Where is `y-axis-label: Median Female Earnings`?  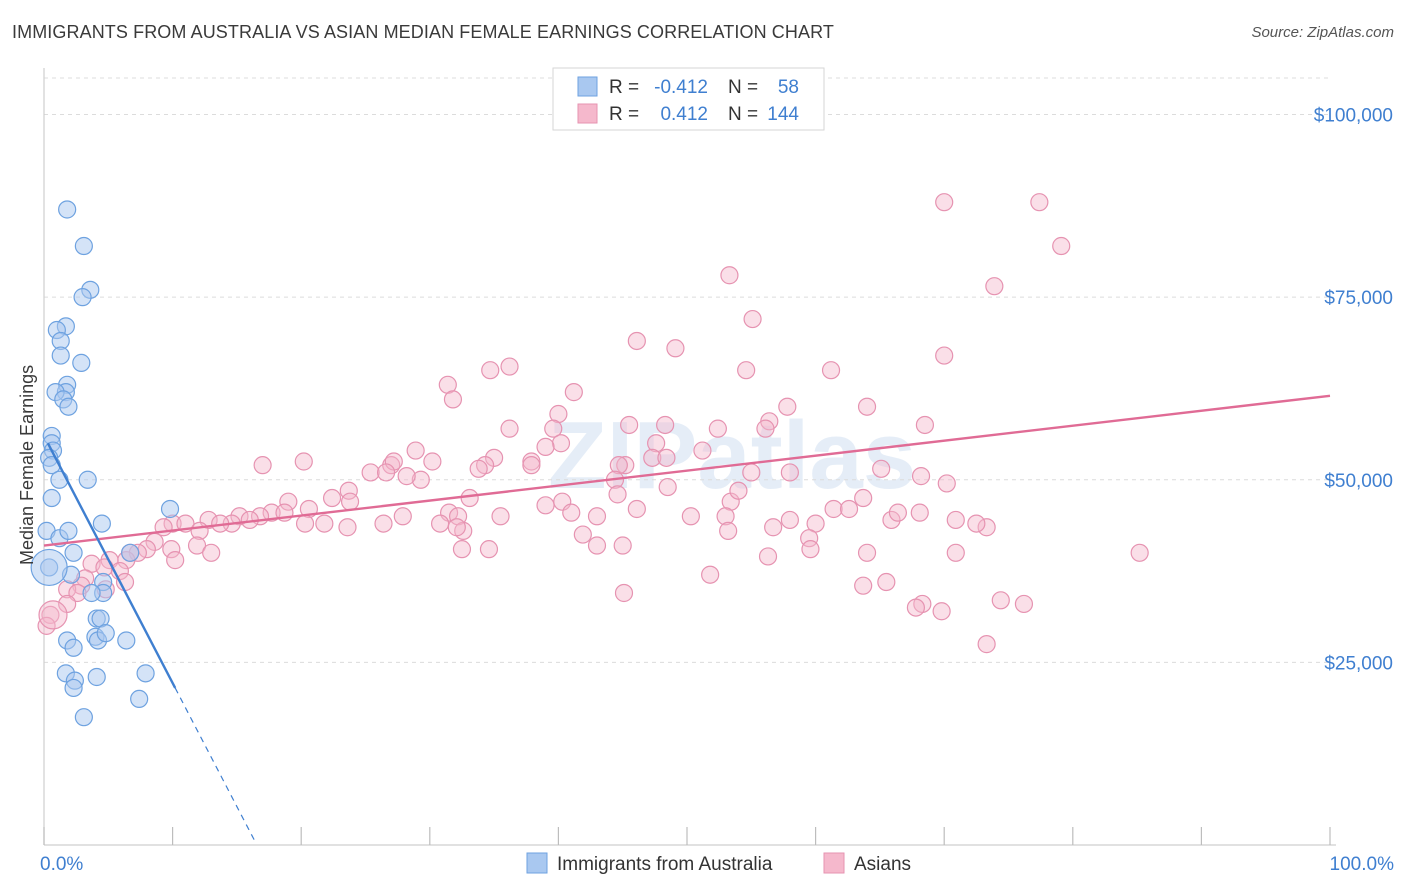 y-axis-label: Median Female Earnings is located at coordinates (27, 465).